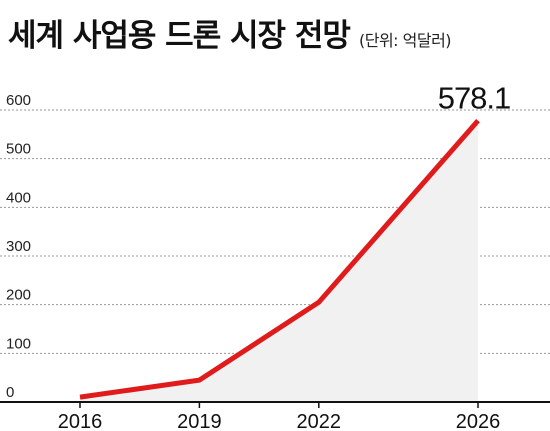  What do you see at coordinates (18, 149) in the screenshot?
I see `y-tick-label-500: 500` at bounding box center [18, 149].